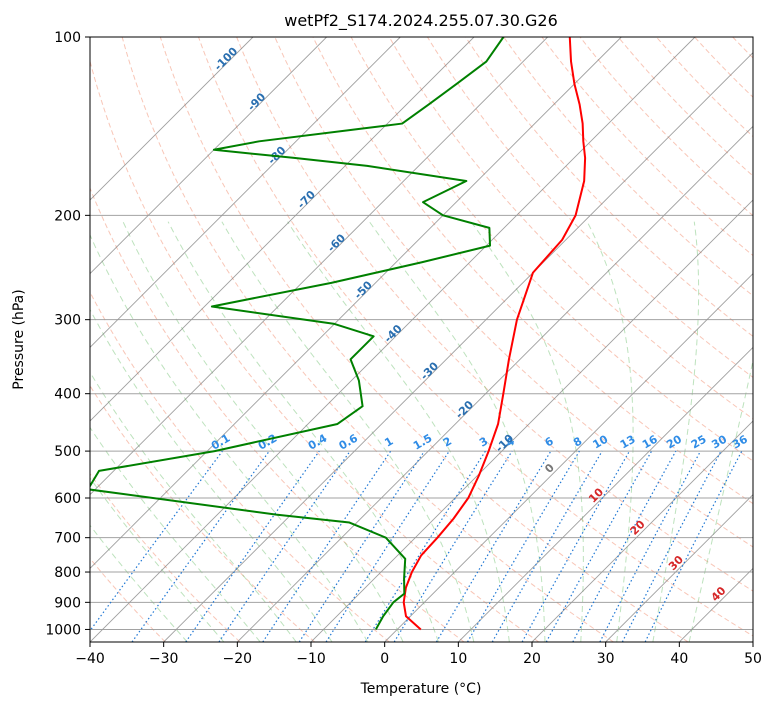 The image size is (775, 708). Describe the element at coordinates (421, 689) in the screenshot. I see `x-axis-label: Temperature (°C)` at that location.